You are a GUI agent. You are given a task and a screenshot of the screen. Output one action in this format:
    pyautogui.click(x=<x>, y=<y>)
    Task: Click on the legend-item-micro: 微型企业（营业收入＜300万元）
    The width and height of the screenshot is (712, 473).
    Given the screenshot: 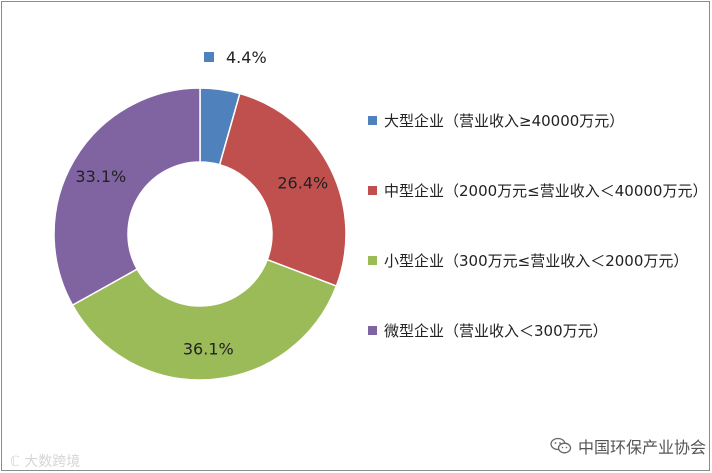 What is the action you would take?
    pyautogui.click(x=537, y=330)
    